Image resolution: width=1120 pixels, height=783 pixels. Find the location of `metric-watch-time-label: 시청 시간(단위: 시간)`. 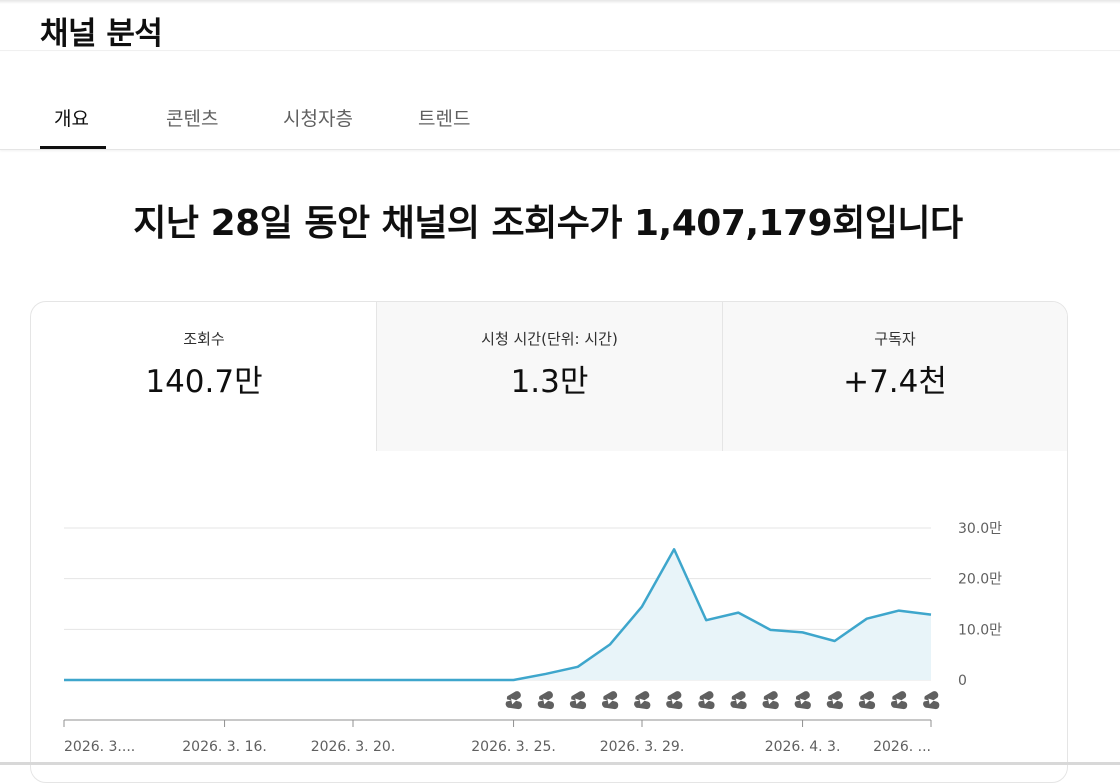

metric-watch-time-label: 시청 시간(단위: 시간) is located at coordinates (549, 339).